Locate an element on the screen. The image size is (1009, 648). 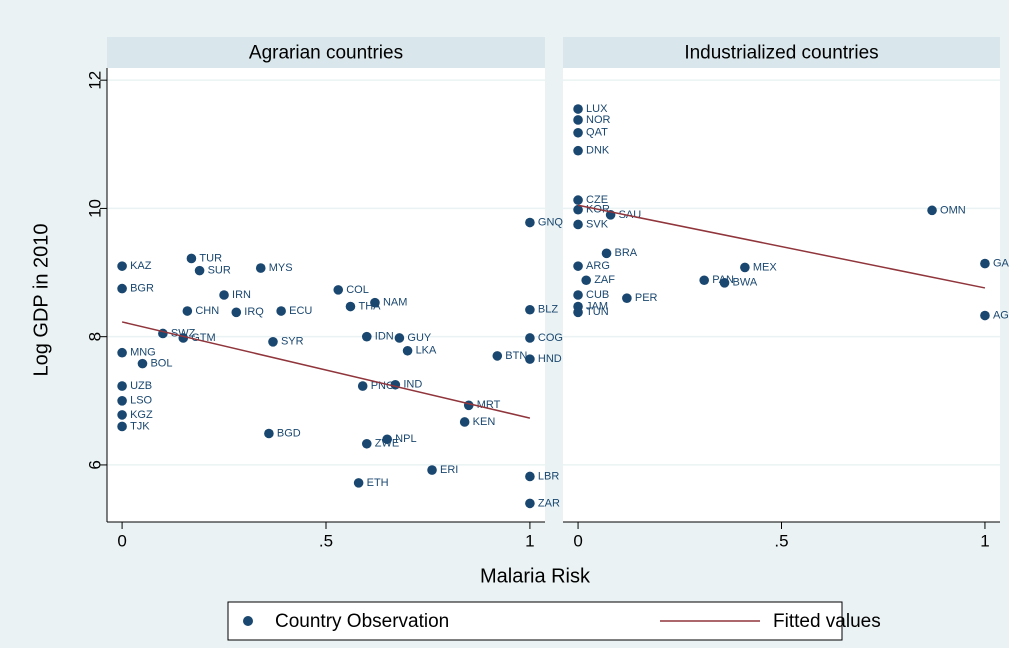
y-tick-label: 6 is located at coordinates (94, 464).